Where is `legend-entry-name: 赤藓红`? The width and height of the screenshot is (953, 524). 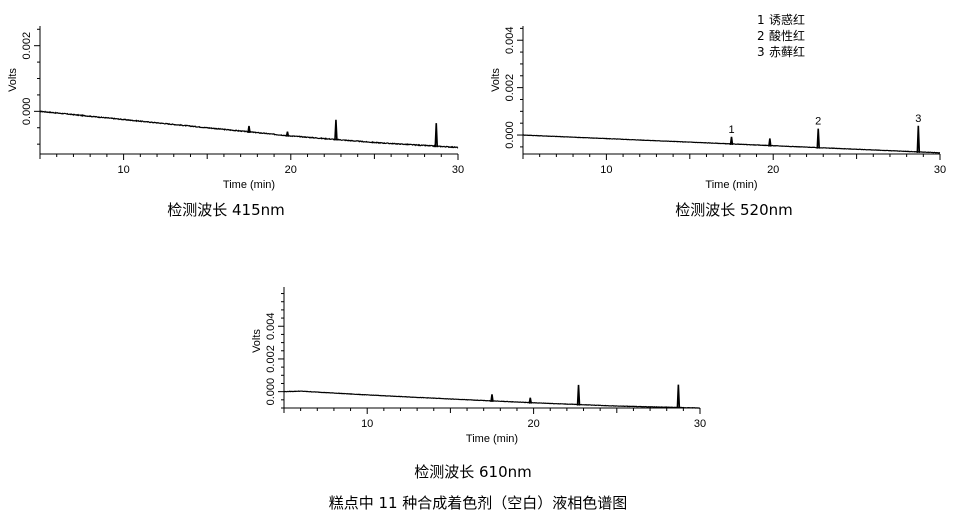 legend-entry-name: 赤藓红 is located at coordinates (787, 51).